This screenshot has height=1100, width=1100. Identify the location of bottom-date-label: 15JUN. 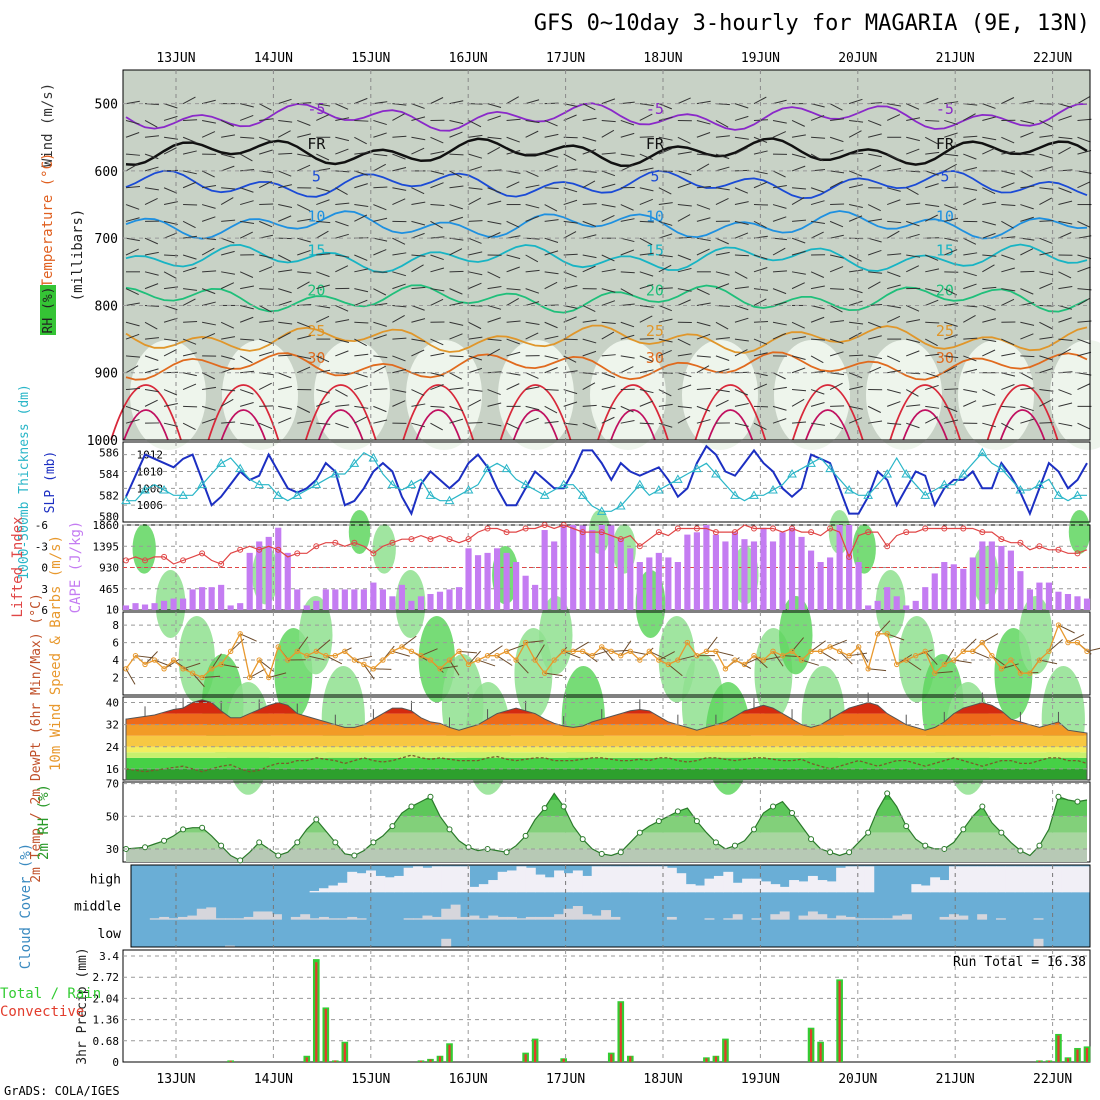
(370, 1079).